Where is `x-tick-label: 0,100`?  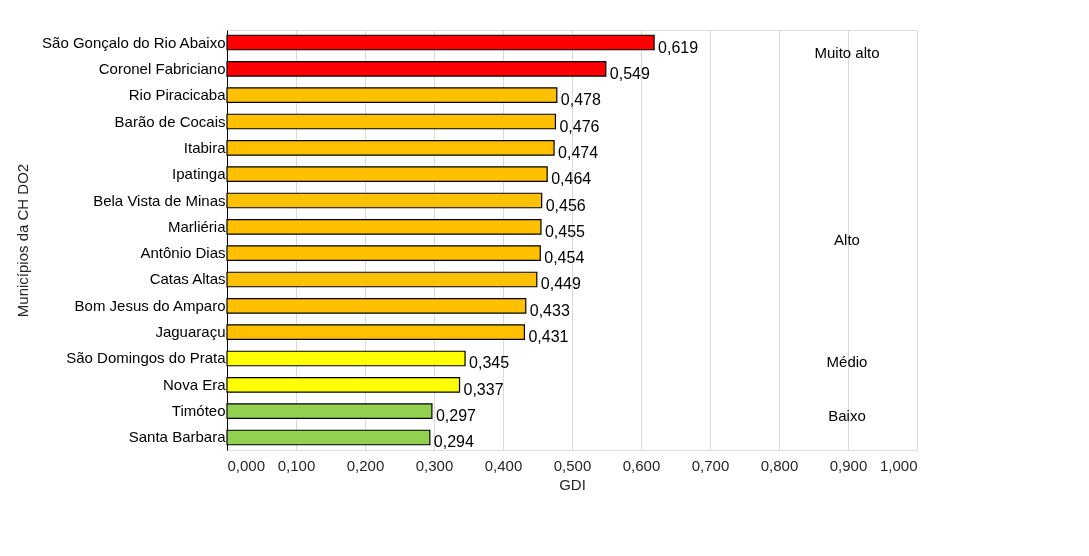
x-tick-label: 0,100 is located at coordinates (296, 465).